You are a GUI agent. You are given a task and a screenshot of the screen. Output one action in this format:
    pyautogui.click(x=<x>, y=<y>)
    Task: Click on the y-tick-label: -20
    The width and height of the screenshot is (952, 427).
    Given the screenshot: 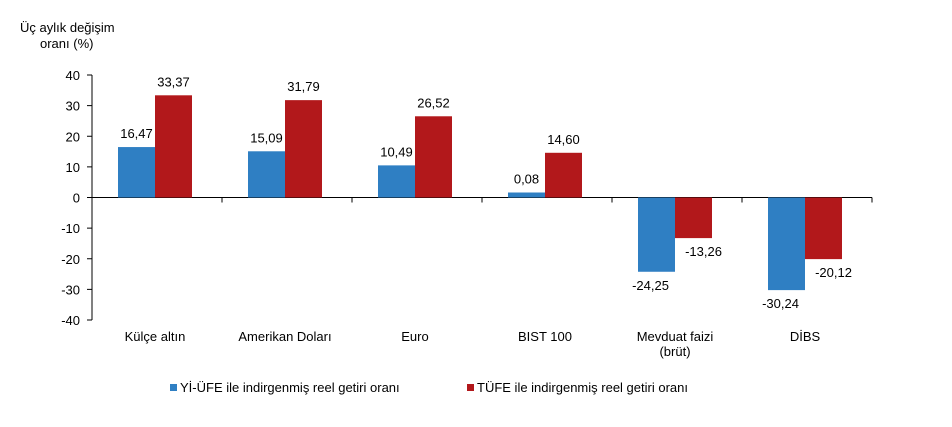 What is the action you would take?
    pyautogui.click(x=70, y=259)
    